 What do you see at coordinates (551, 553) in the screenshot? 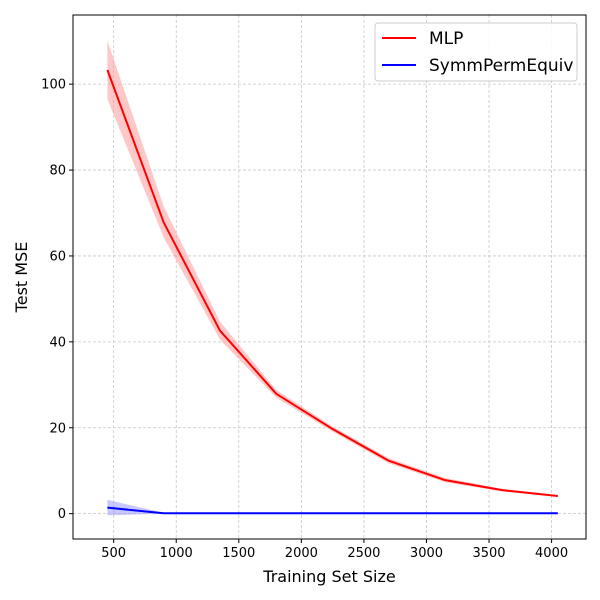
I see `x-tick-label: 4000` at bounding box center [551, 553].